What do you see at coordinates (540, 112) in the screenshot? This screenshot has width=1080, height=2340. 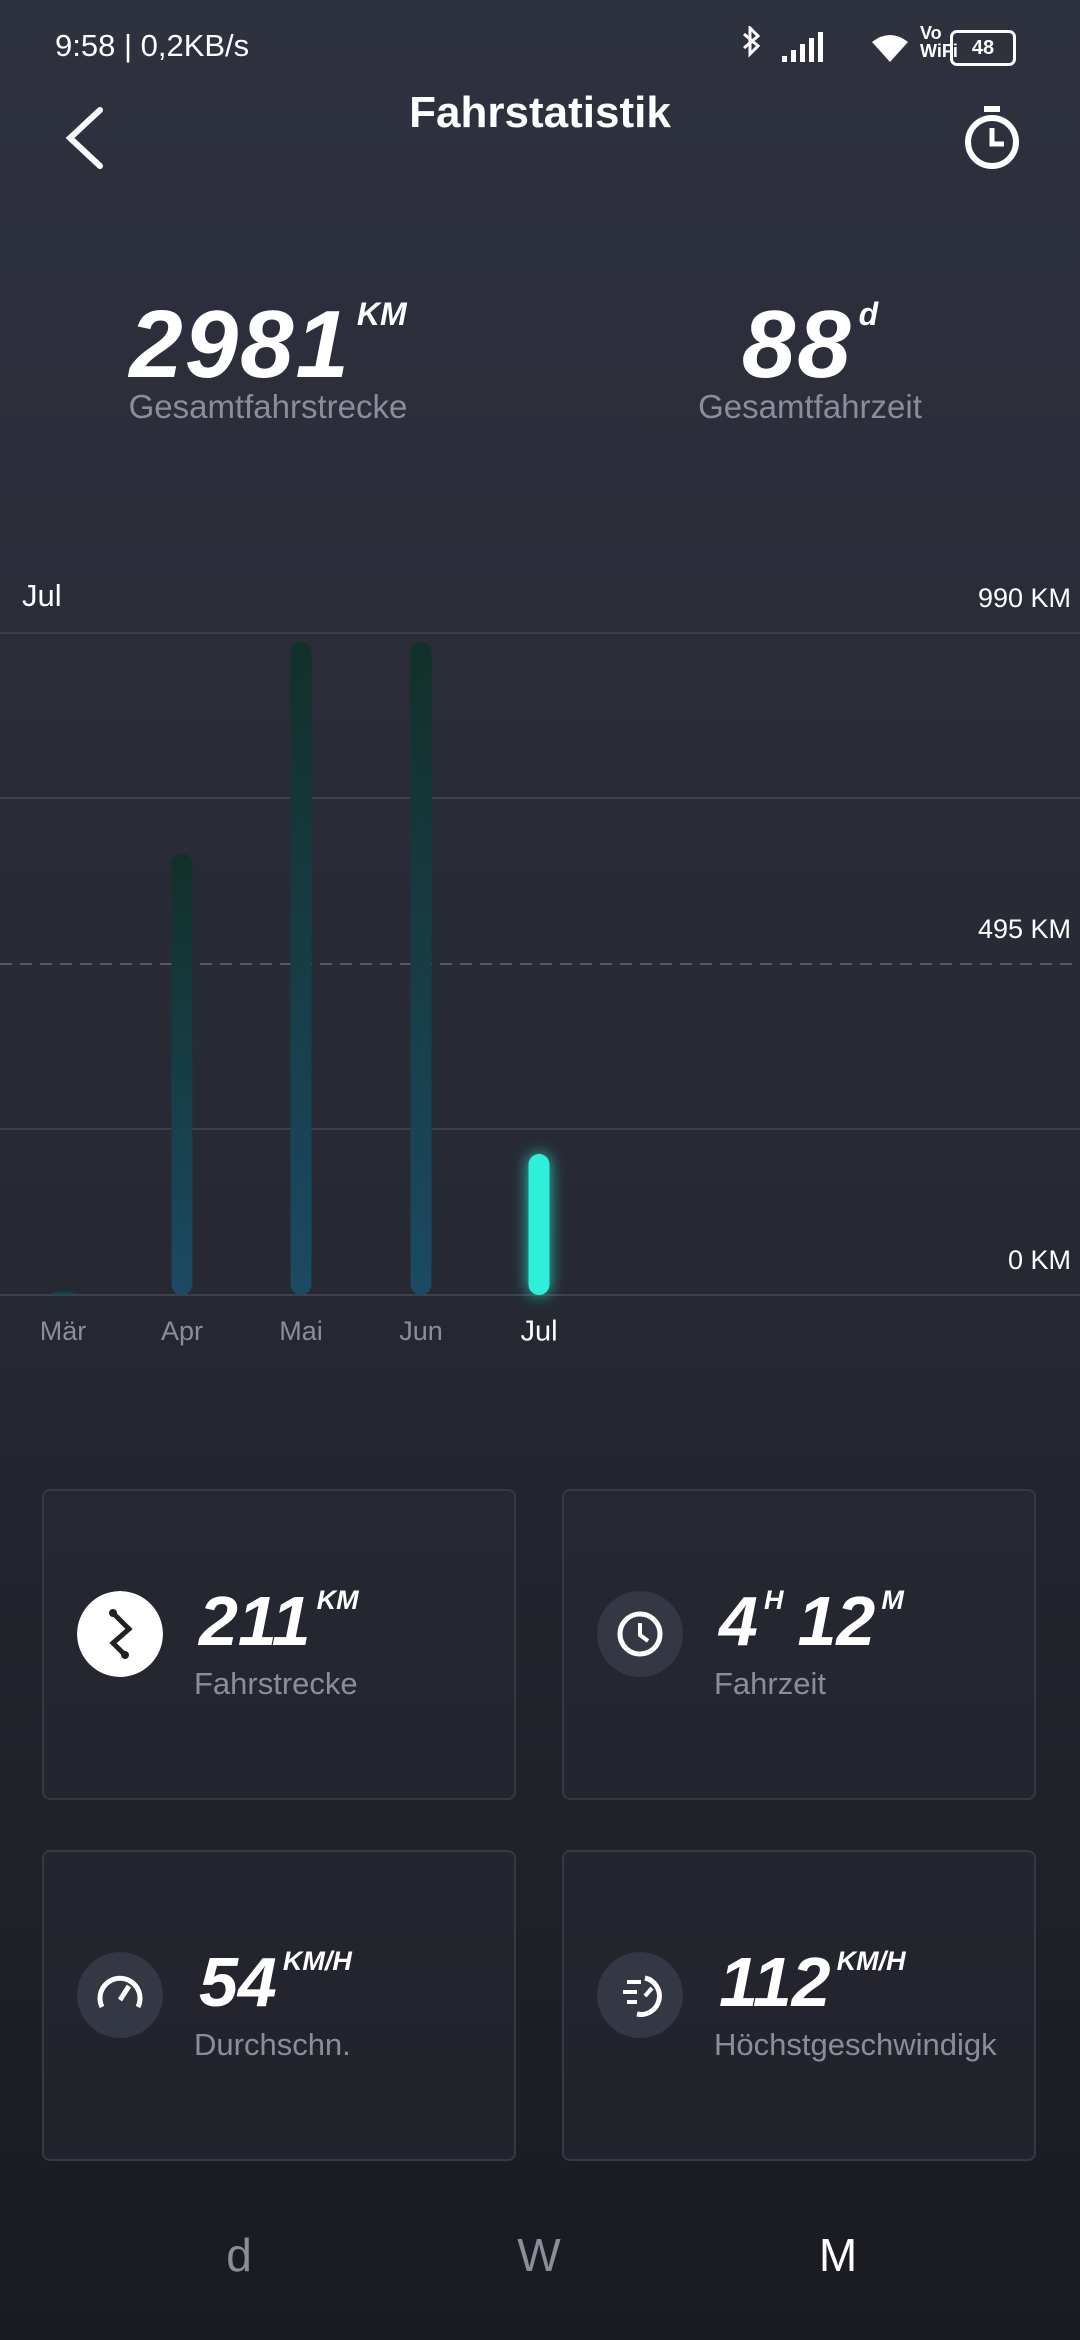 I see `page-title: Fahrstatistik` at bounding box center [540, 112].